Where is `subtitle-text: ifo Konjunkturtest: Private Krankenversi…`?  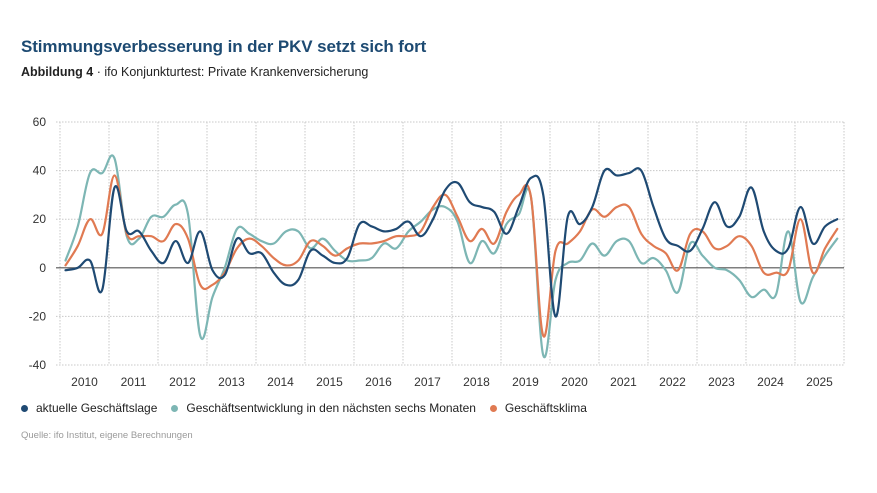
subtitle-text: ifo Konjunkturtest: Private Krankenversi… is located at coordinates (236, 72).